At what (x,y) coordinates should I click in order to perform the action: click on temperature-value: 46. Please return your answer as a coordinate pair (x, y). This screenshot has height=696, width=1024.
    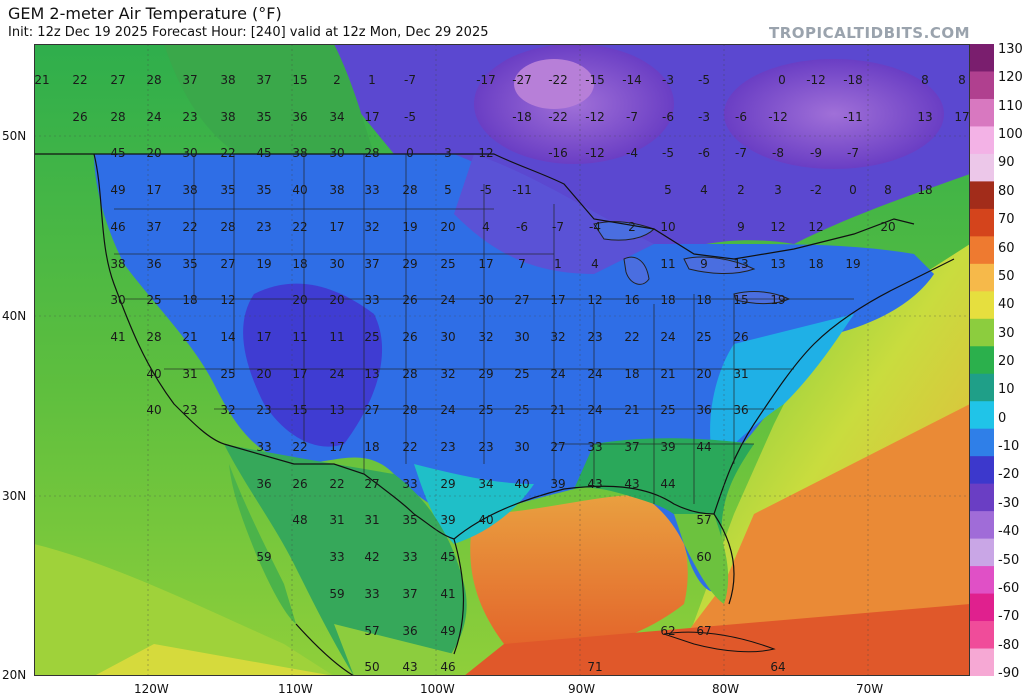
    Looking at the image, I should click on (117, 227).